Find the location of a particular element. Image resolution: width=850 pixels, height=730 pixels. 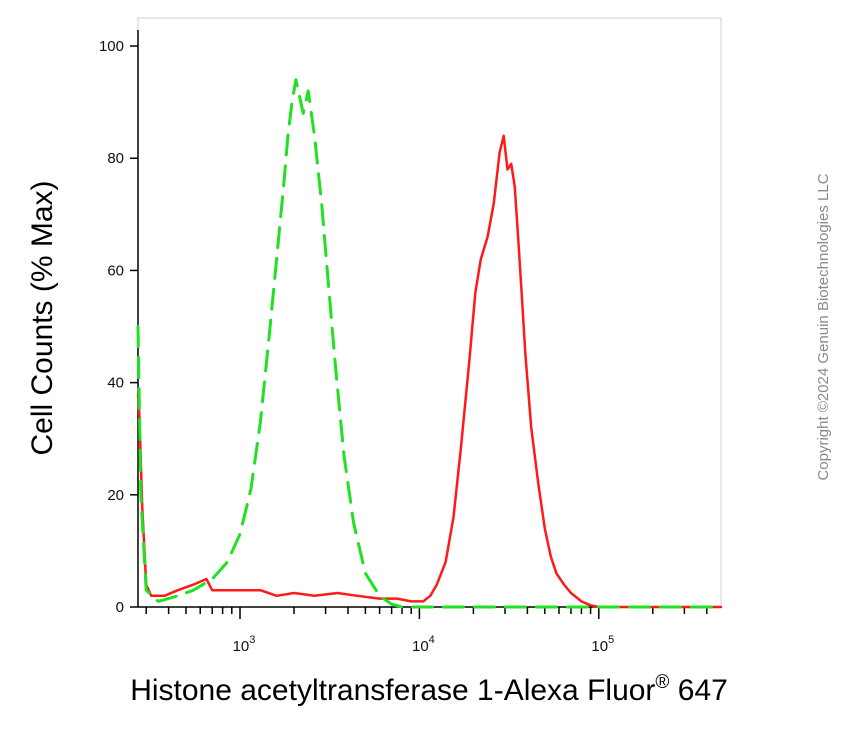

x-axis-label-registered-mark: ® is located at coordinates (662, 682).